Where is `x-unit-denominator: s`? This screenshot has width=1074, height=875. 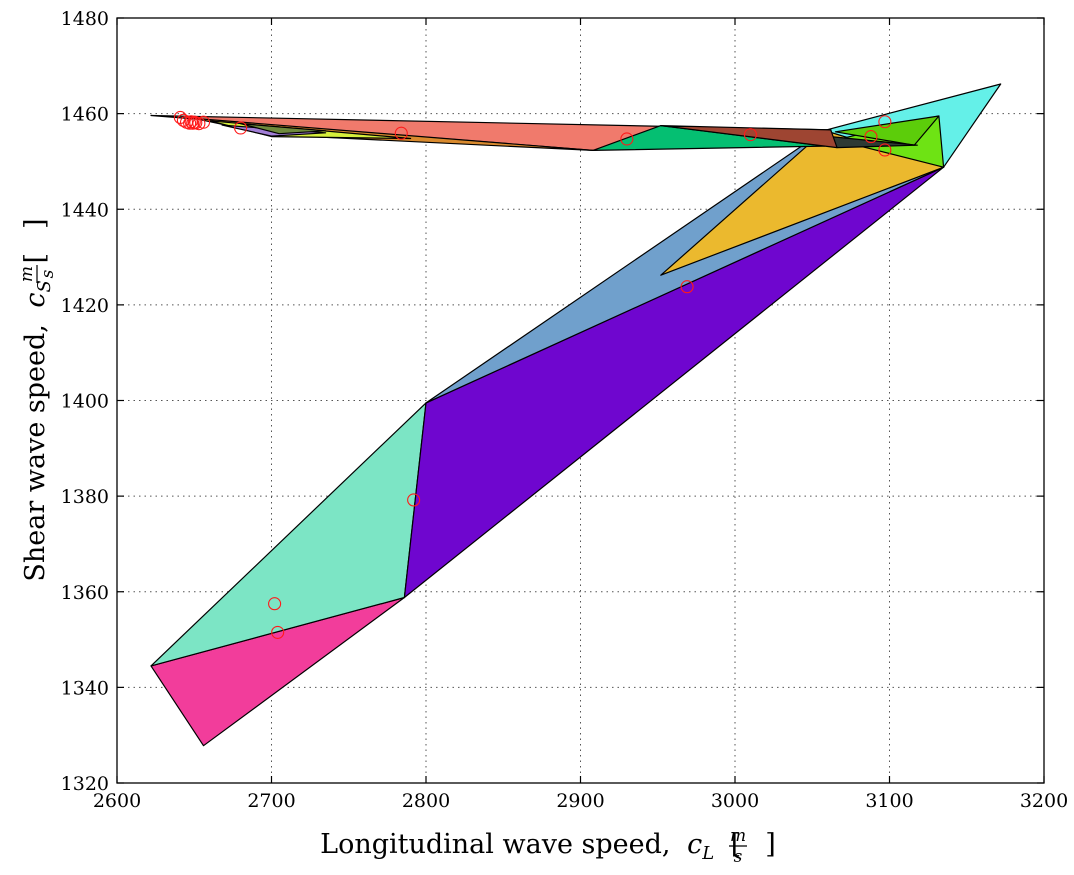
x-unit-denominator: s is located at coordinates (738, 857).